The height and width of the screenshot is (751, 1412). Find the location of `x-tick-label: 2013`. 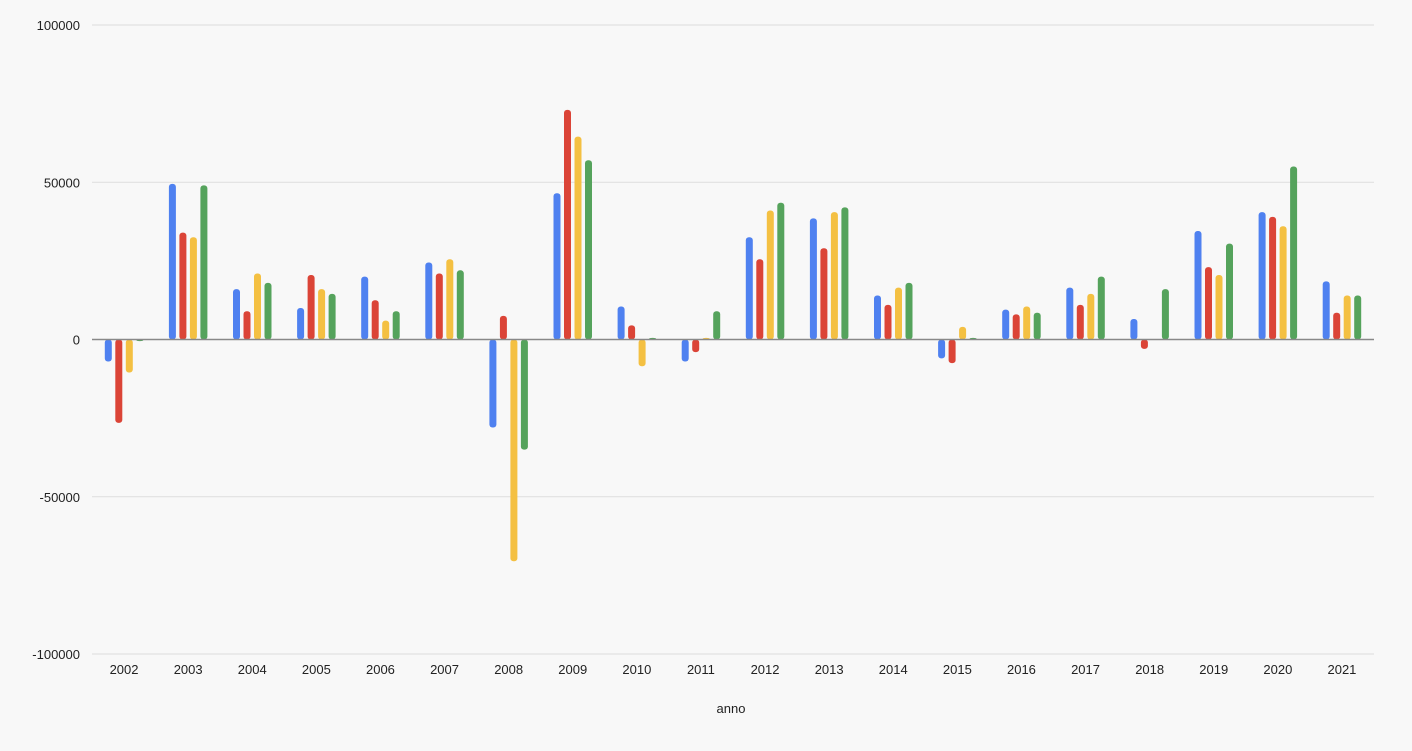

x-tick-label: 2013 is located at coordinates (829, 669).